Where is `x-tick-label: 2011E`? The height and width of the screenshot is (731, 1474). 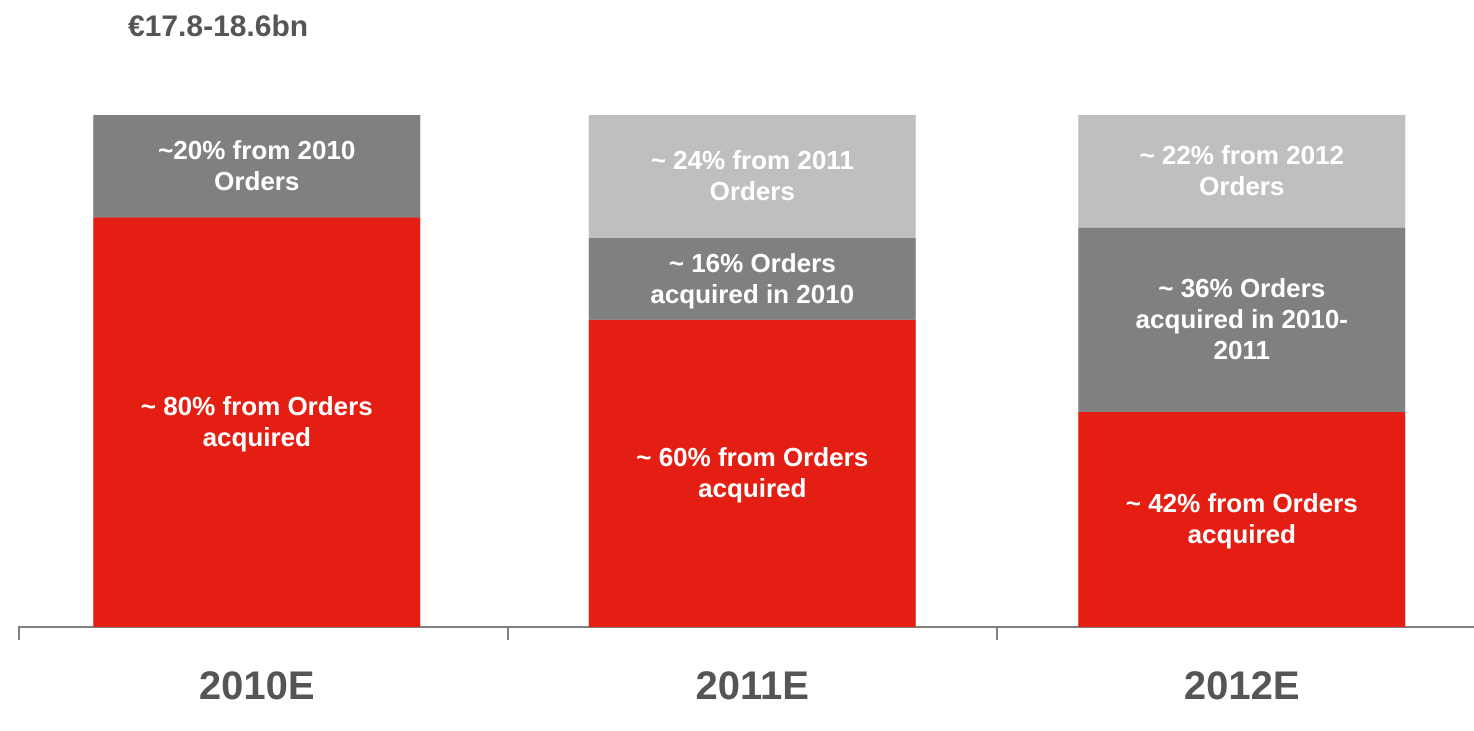
x-tick-label: 2011E is located at coordinates (752, 686).